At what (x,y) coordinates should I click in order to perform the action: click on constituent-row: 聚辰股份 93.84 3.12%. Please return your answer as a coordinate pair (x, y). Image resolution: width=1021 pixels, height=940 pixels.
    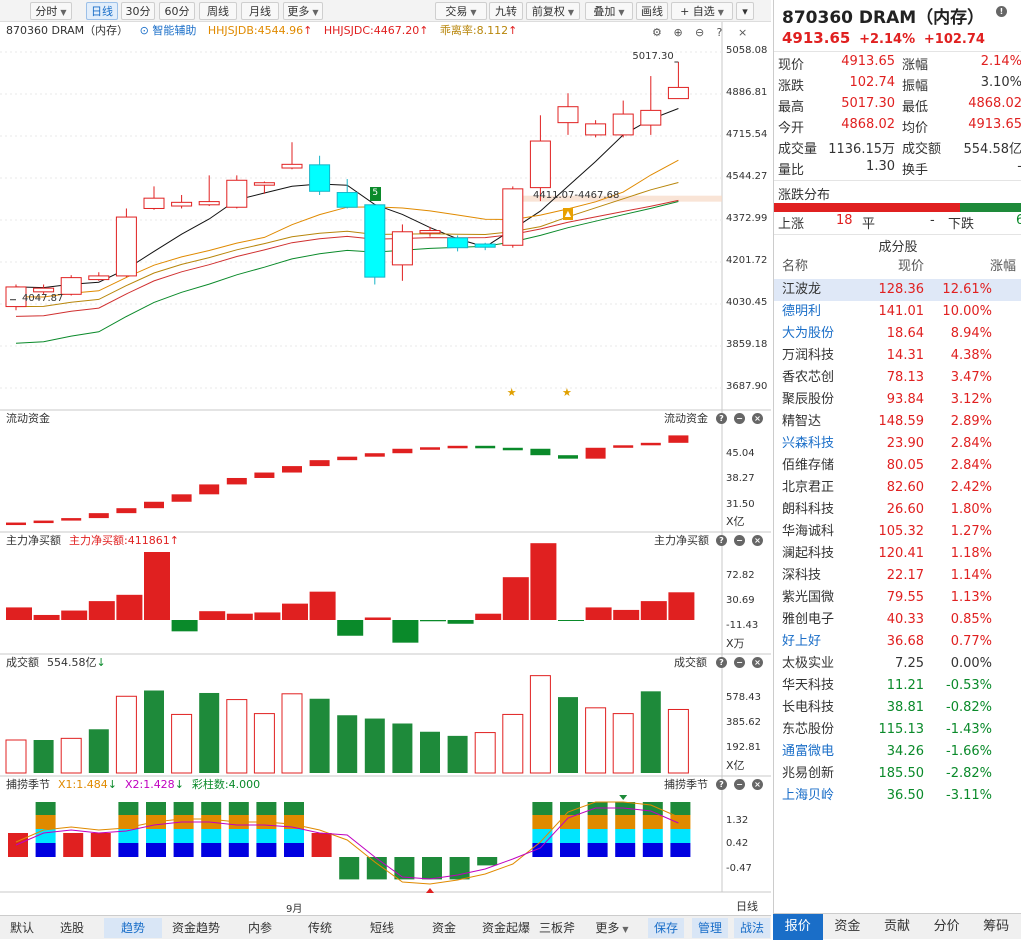
    Looking at the image, I should click on (887, 399).